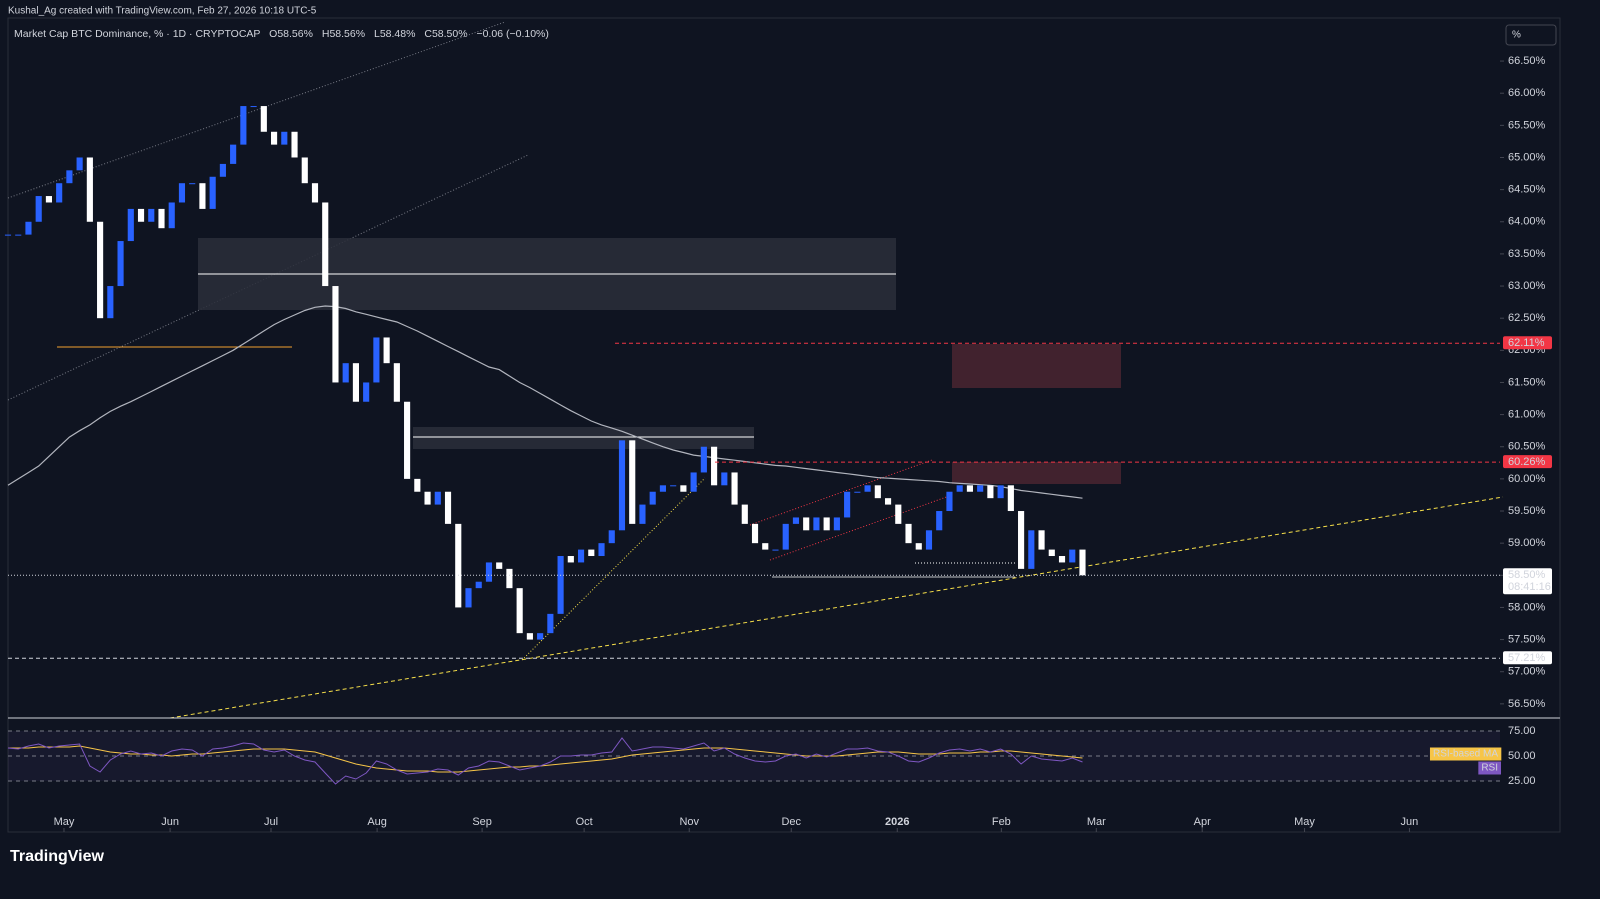 The image size is (1600, 899). I want to click on y-tick-label: 60.00%, so click(1527, 479).